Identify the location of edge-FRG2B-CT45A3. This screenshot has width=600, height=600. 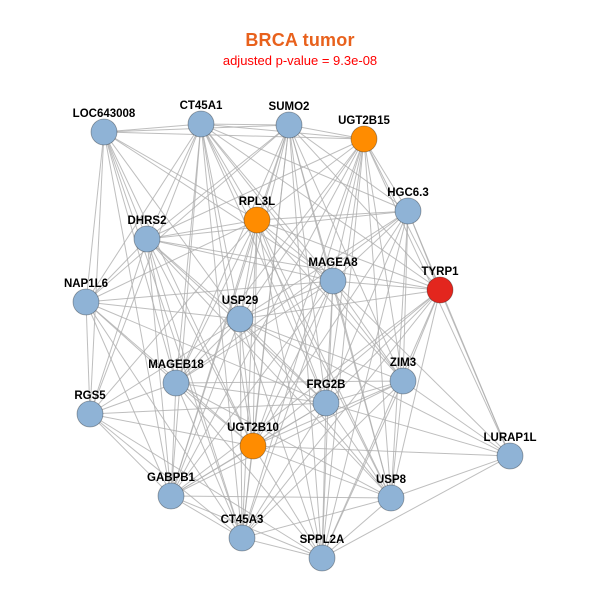
(284, 470).